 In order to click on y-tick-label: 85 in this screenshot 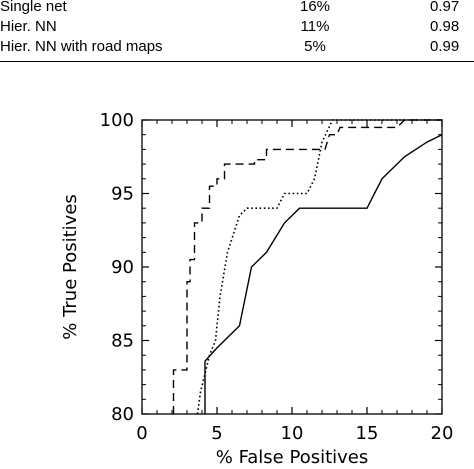, I will do `click(122, 341)`.